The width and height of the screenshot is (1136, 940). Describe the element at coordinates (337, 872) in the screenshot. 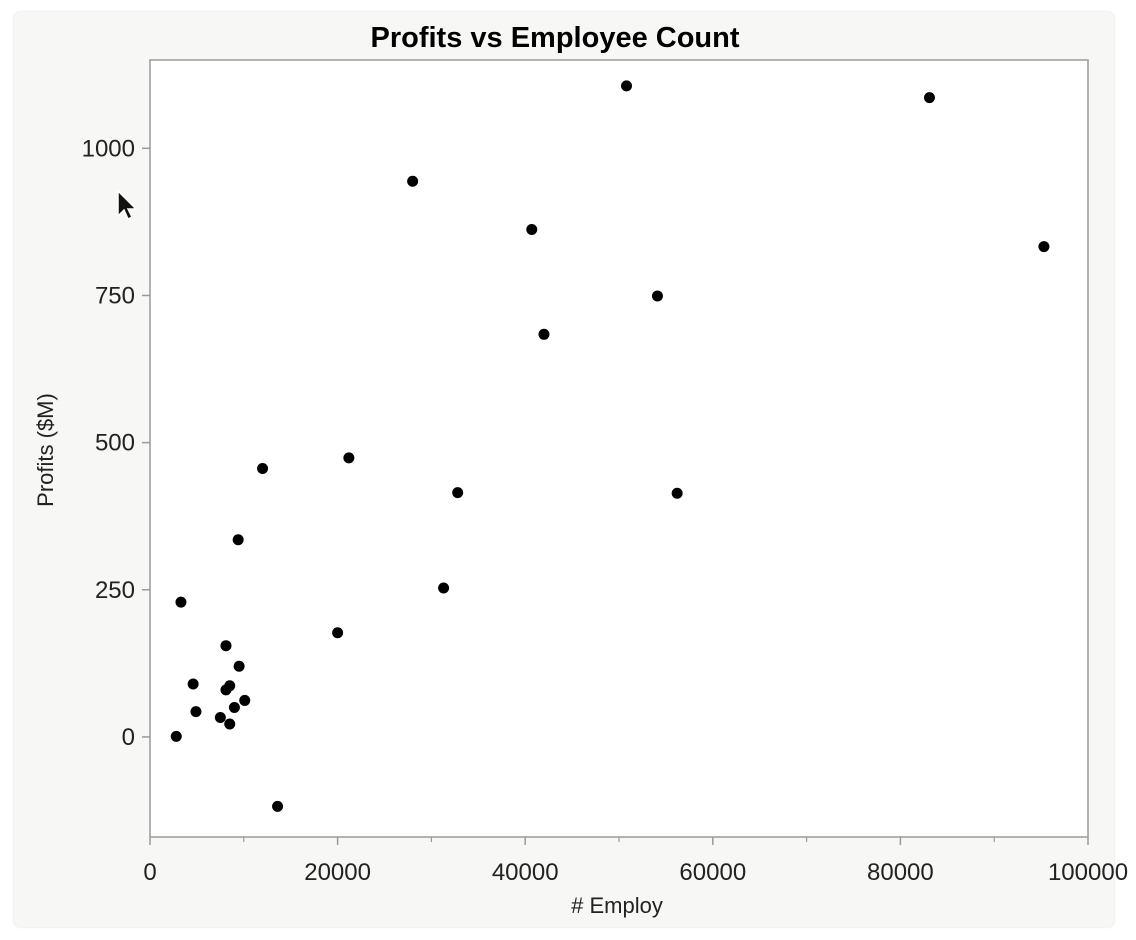

I see `x-tick-label: 20000` at that location.